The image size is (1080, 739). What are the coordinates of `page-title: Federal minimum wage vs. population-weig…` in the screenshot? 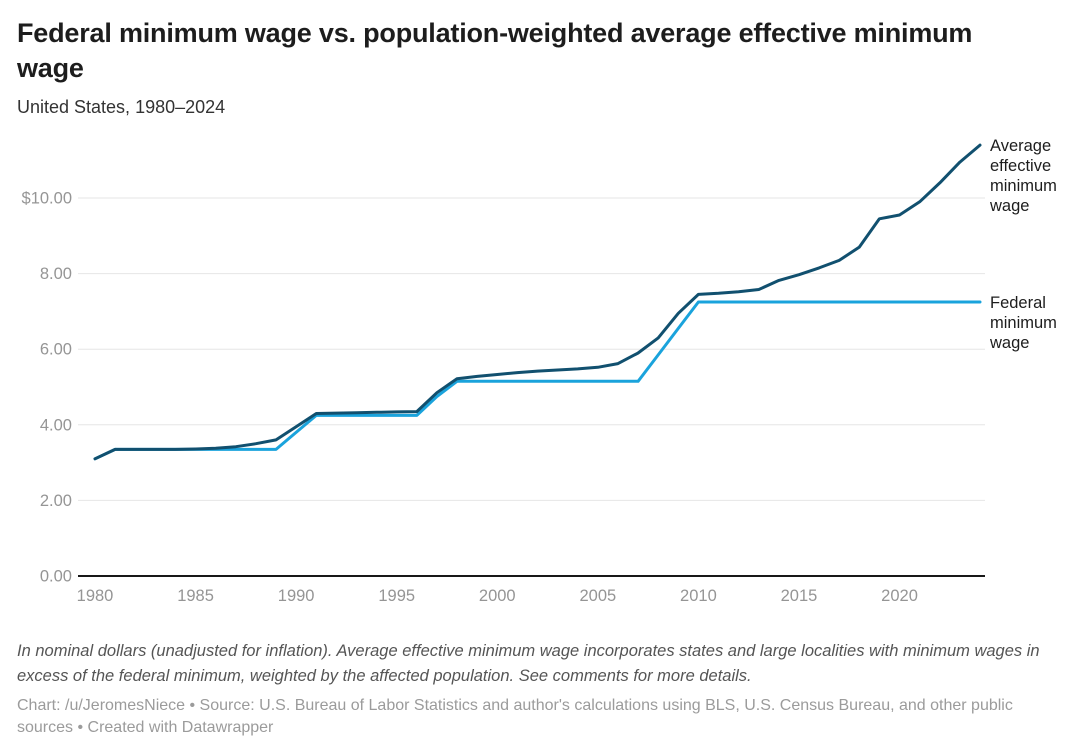 It's located at (495, 50).